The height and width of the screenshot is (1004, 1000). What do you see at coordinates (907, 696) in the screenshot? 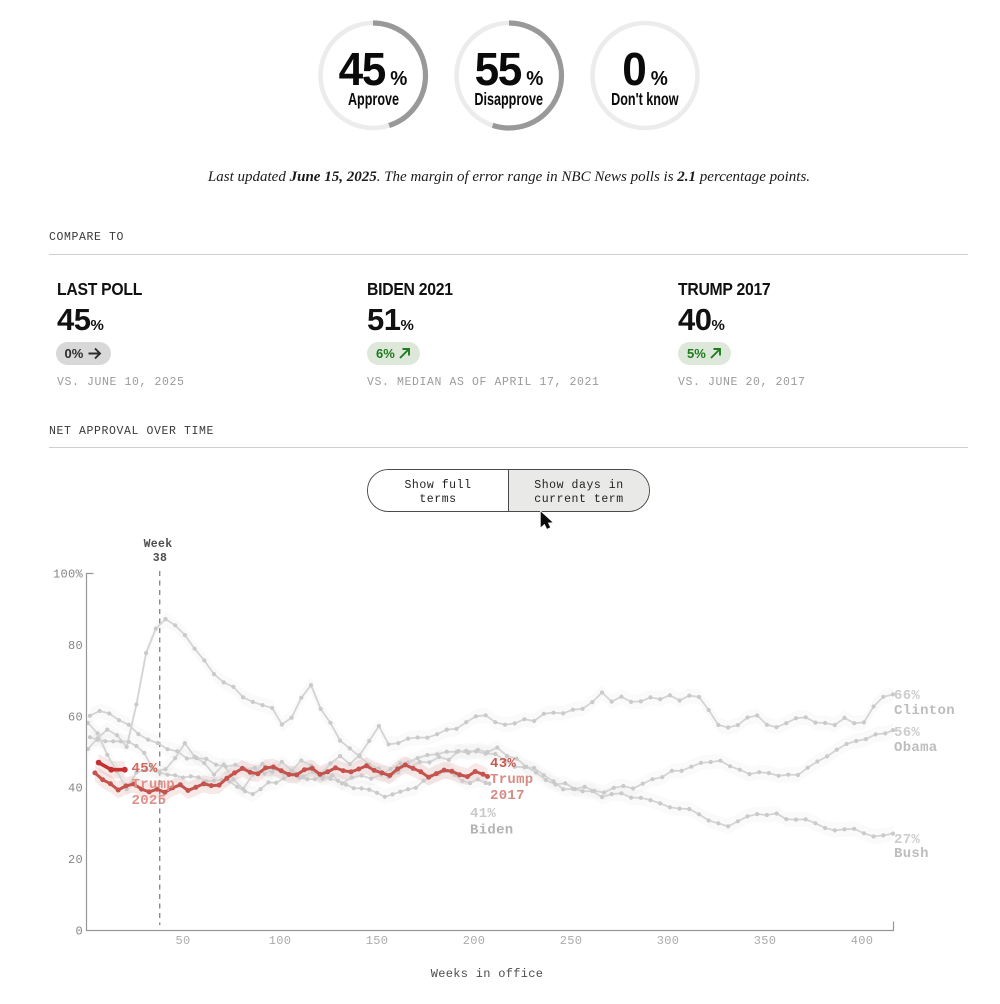
I see `svg-text: 66%` at bounding box center [907, 696].